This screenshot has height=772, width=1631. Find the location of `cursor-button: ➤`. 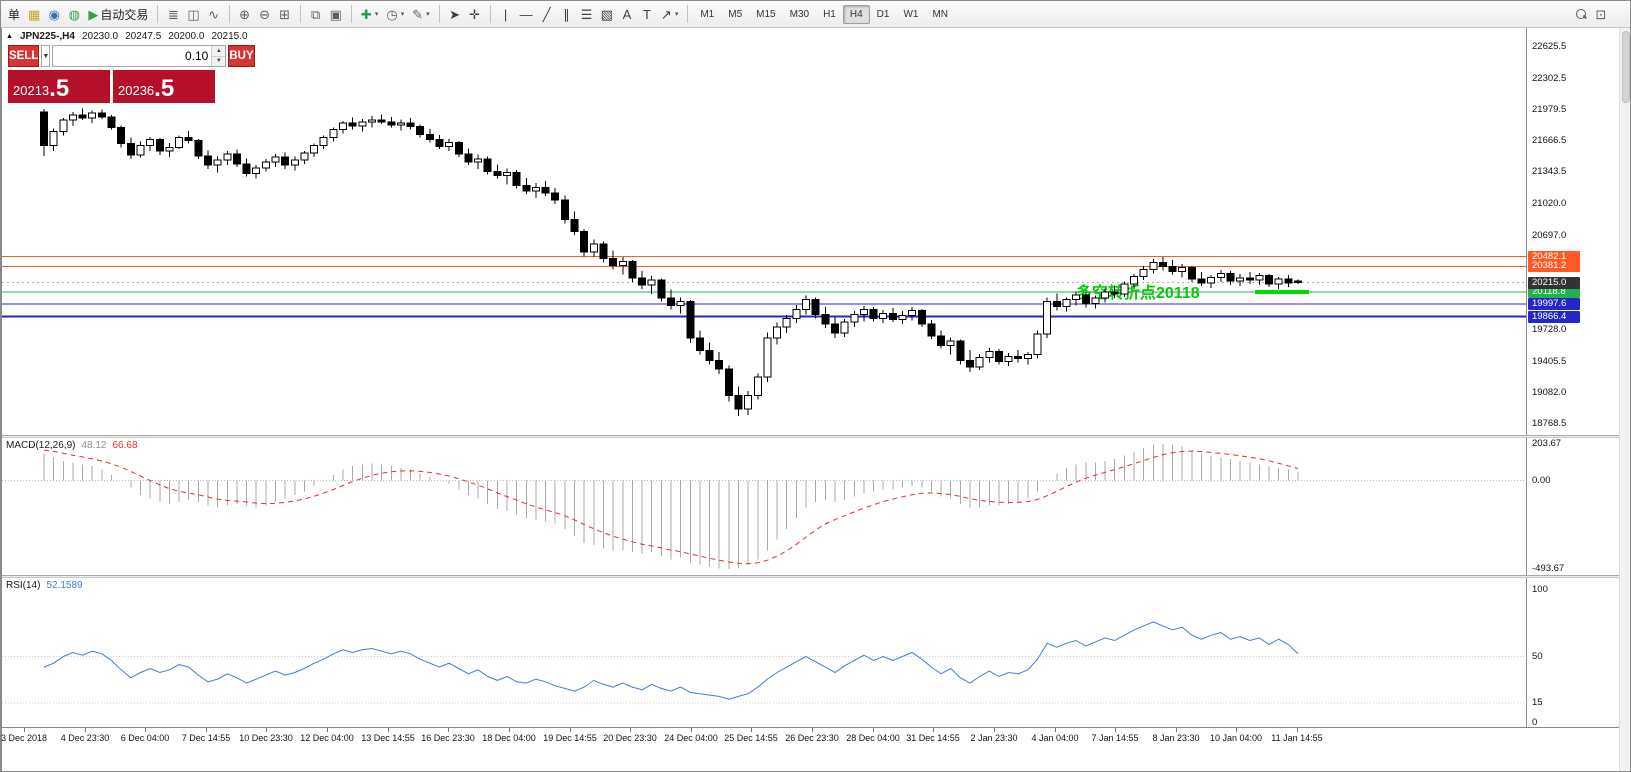

cursor-button: ➤ is located at coordinates (455, 14).